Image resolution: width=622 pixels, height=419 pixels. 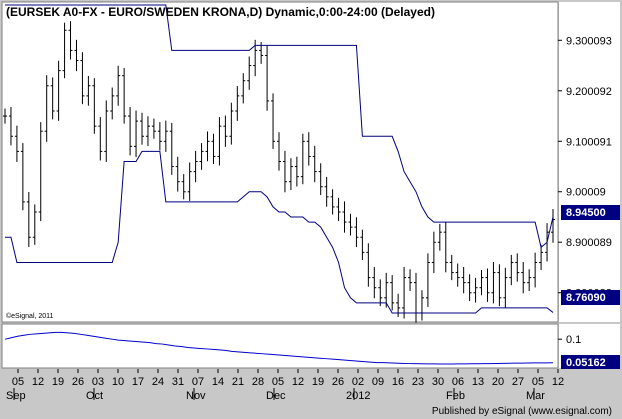 What do you see at coordinates (198, 382) in the screenshot?
I see `x-tick-label: 07` at bounding box center [198, 382].